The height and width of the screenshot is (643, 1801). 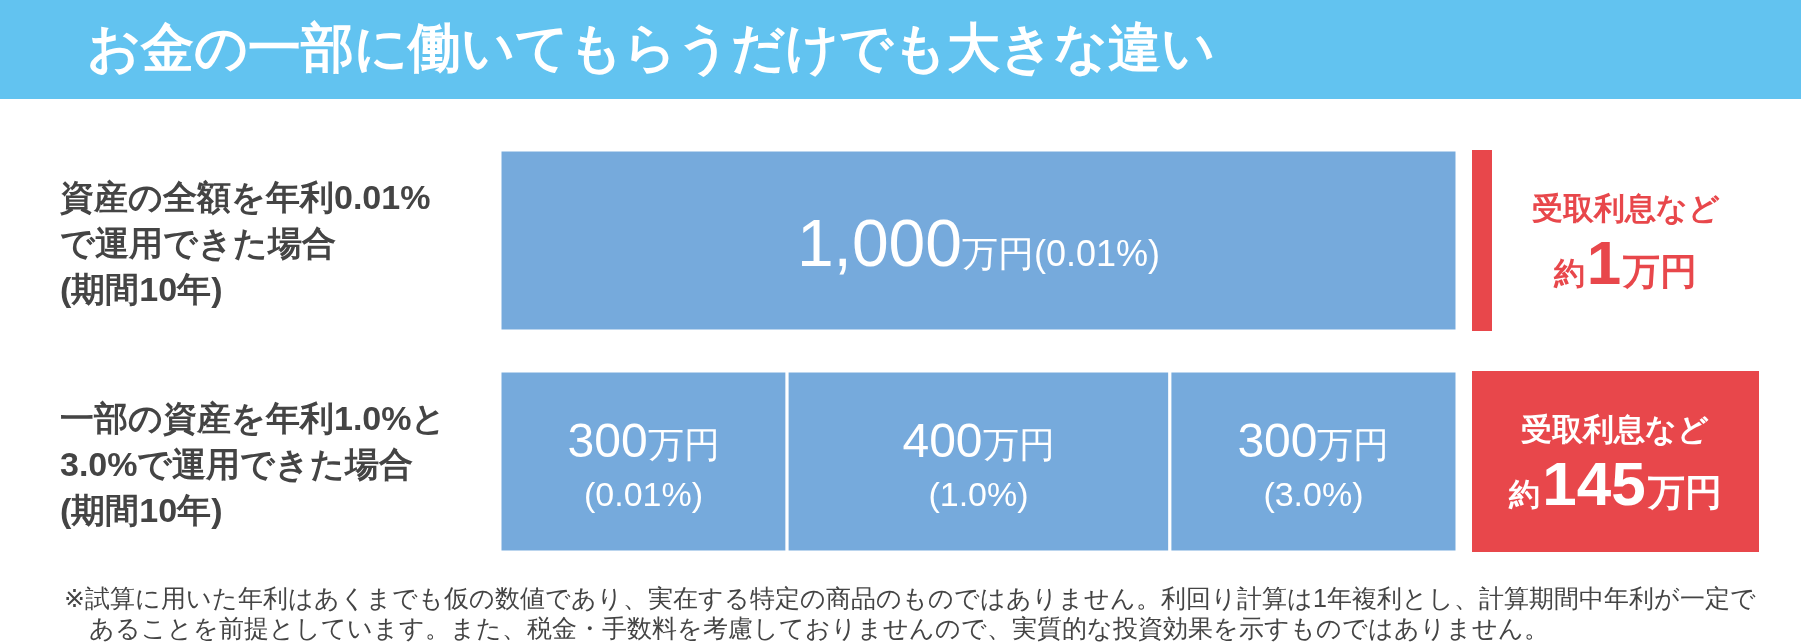 What do you see at coordinates (1625, 243) in the screenshot?
I see `text: 受取利息など約1万円` at bounding box center [1625, 243].